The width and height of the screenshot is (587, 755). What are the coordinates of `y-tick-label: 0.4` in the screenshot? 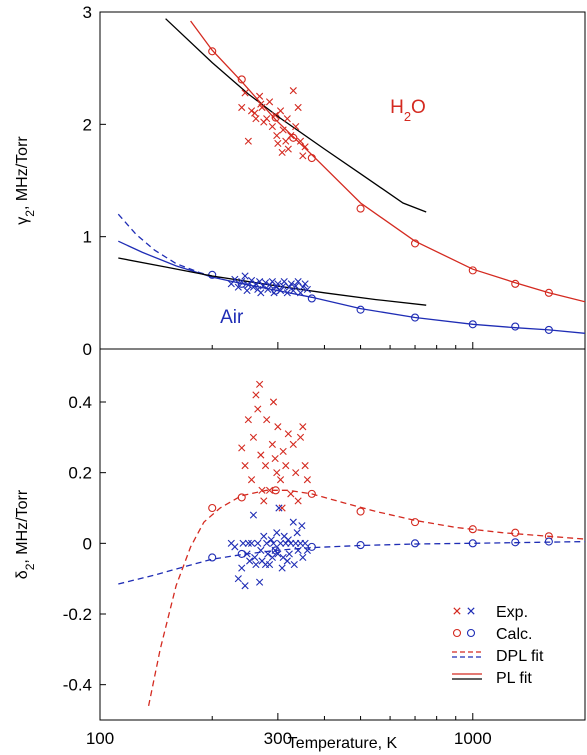 It's located at (80, 402).